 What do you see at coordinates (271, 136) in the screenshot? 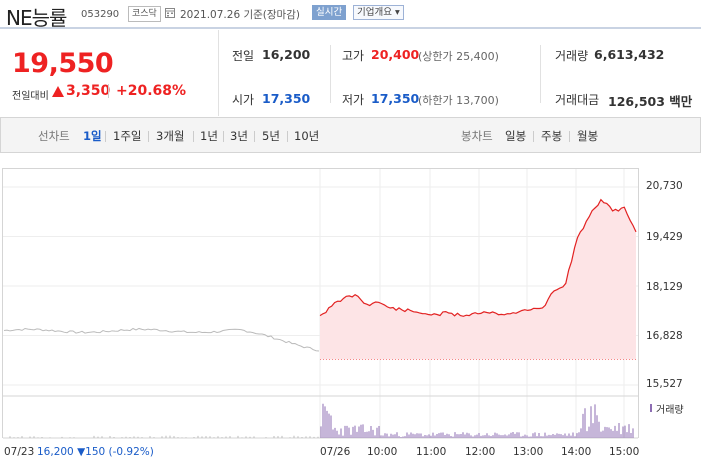
I see `tab-5y: 5년` at bounding box center [271, 136].